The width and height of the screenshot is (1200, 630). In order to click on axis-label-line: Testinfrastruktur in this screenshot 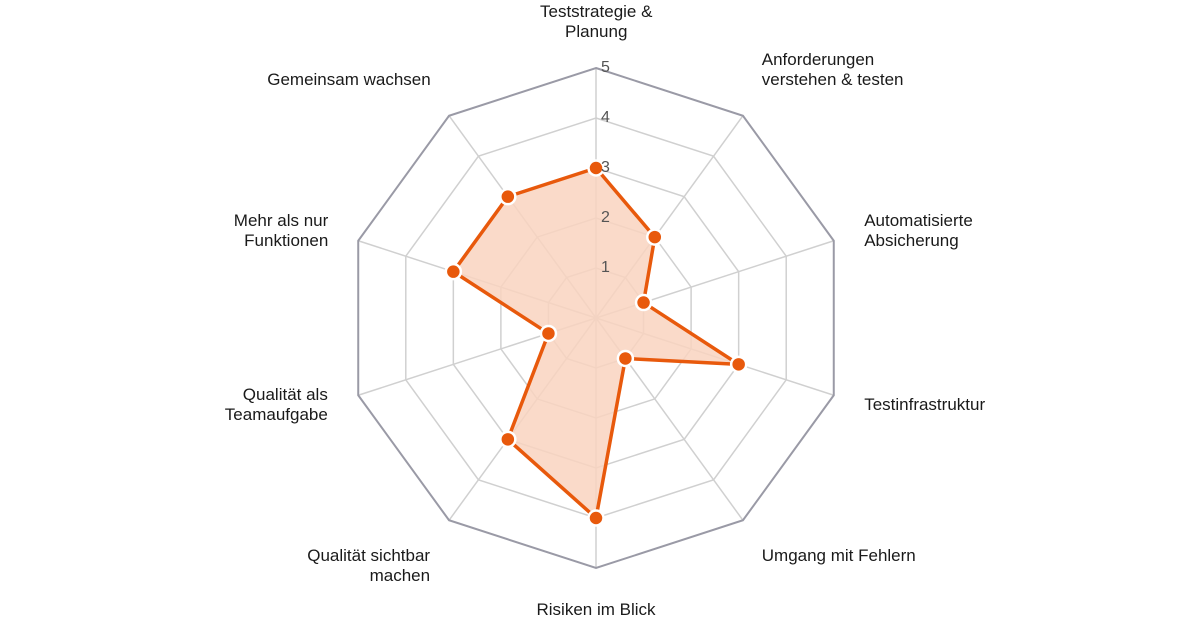, I will do `click(925, 405)`.